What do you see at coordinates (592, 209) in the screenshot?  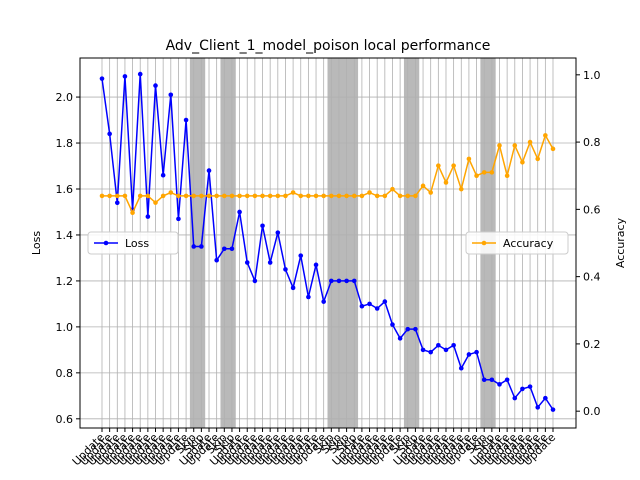 I see `y2-tick-label: 0.6` at bounding box center [592, 209].